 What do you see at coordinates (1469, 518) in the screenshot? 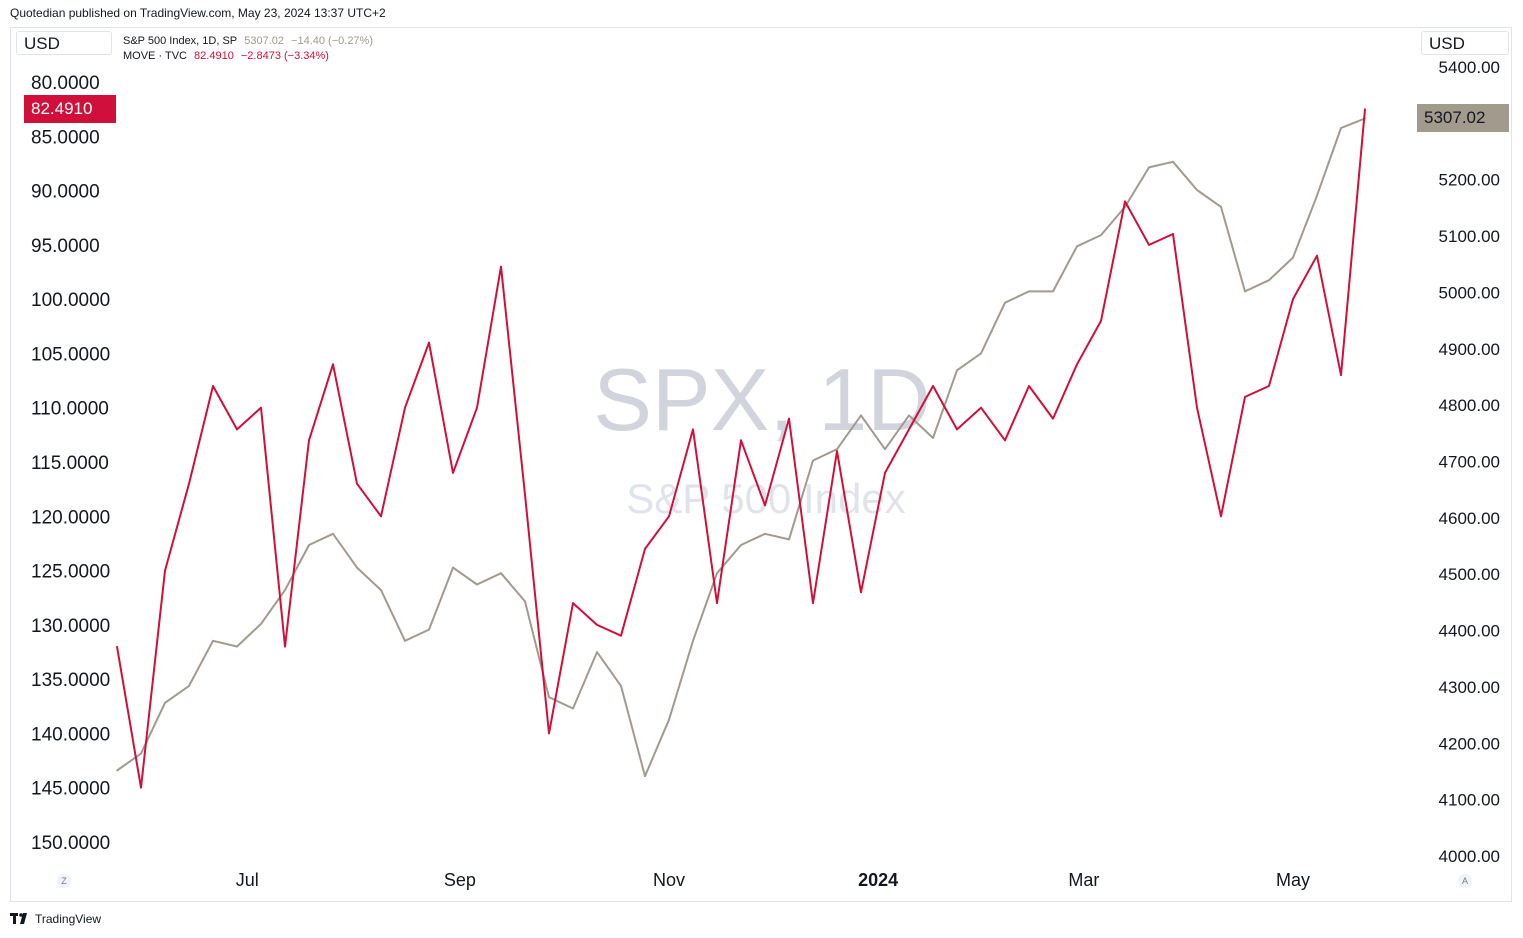
I see `right-tick-label: 4600.00` at bounding box center [1469, 518].